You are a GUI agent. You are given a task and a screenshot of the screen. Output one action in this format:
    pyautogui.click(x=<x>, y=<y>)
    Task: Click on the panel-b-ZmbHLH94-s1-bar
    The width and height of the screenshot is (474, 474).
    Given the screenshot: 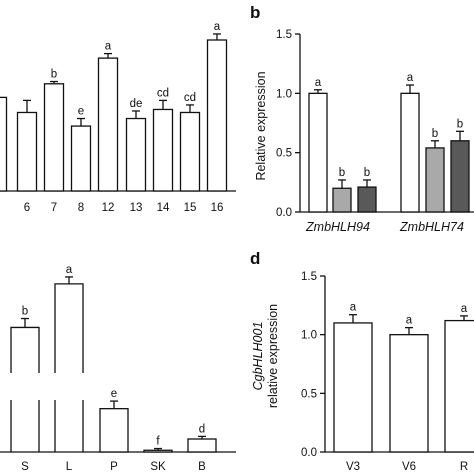 What is the action you would take?
    pyautogui.click(x=318, y=152)
    